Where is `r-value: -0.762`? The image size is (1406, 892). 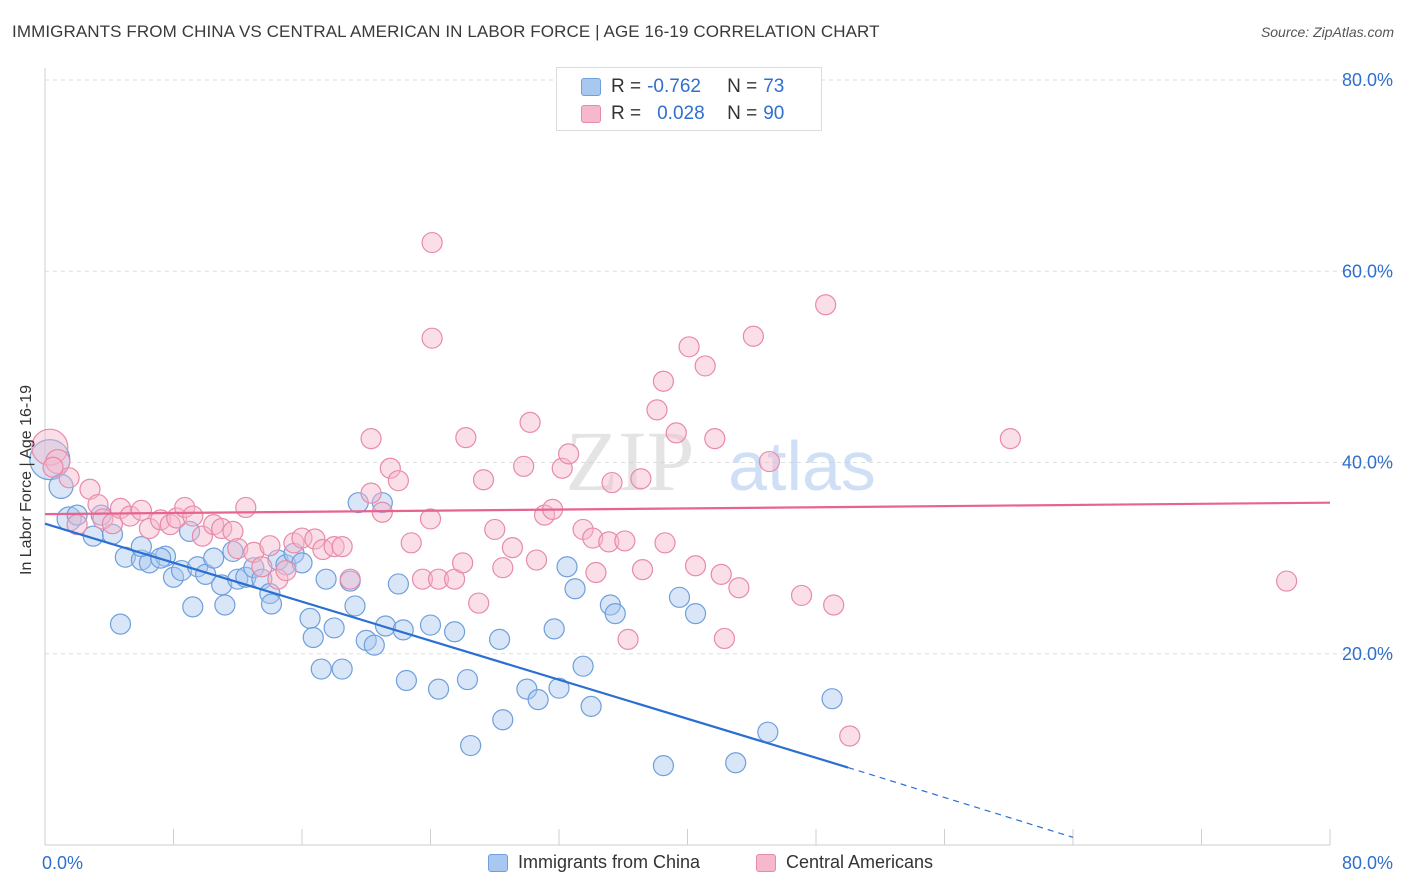
r-value: -0.762 is located at coordinates (674, 86).